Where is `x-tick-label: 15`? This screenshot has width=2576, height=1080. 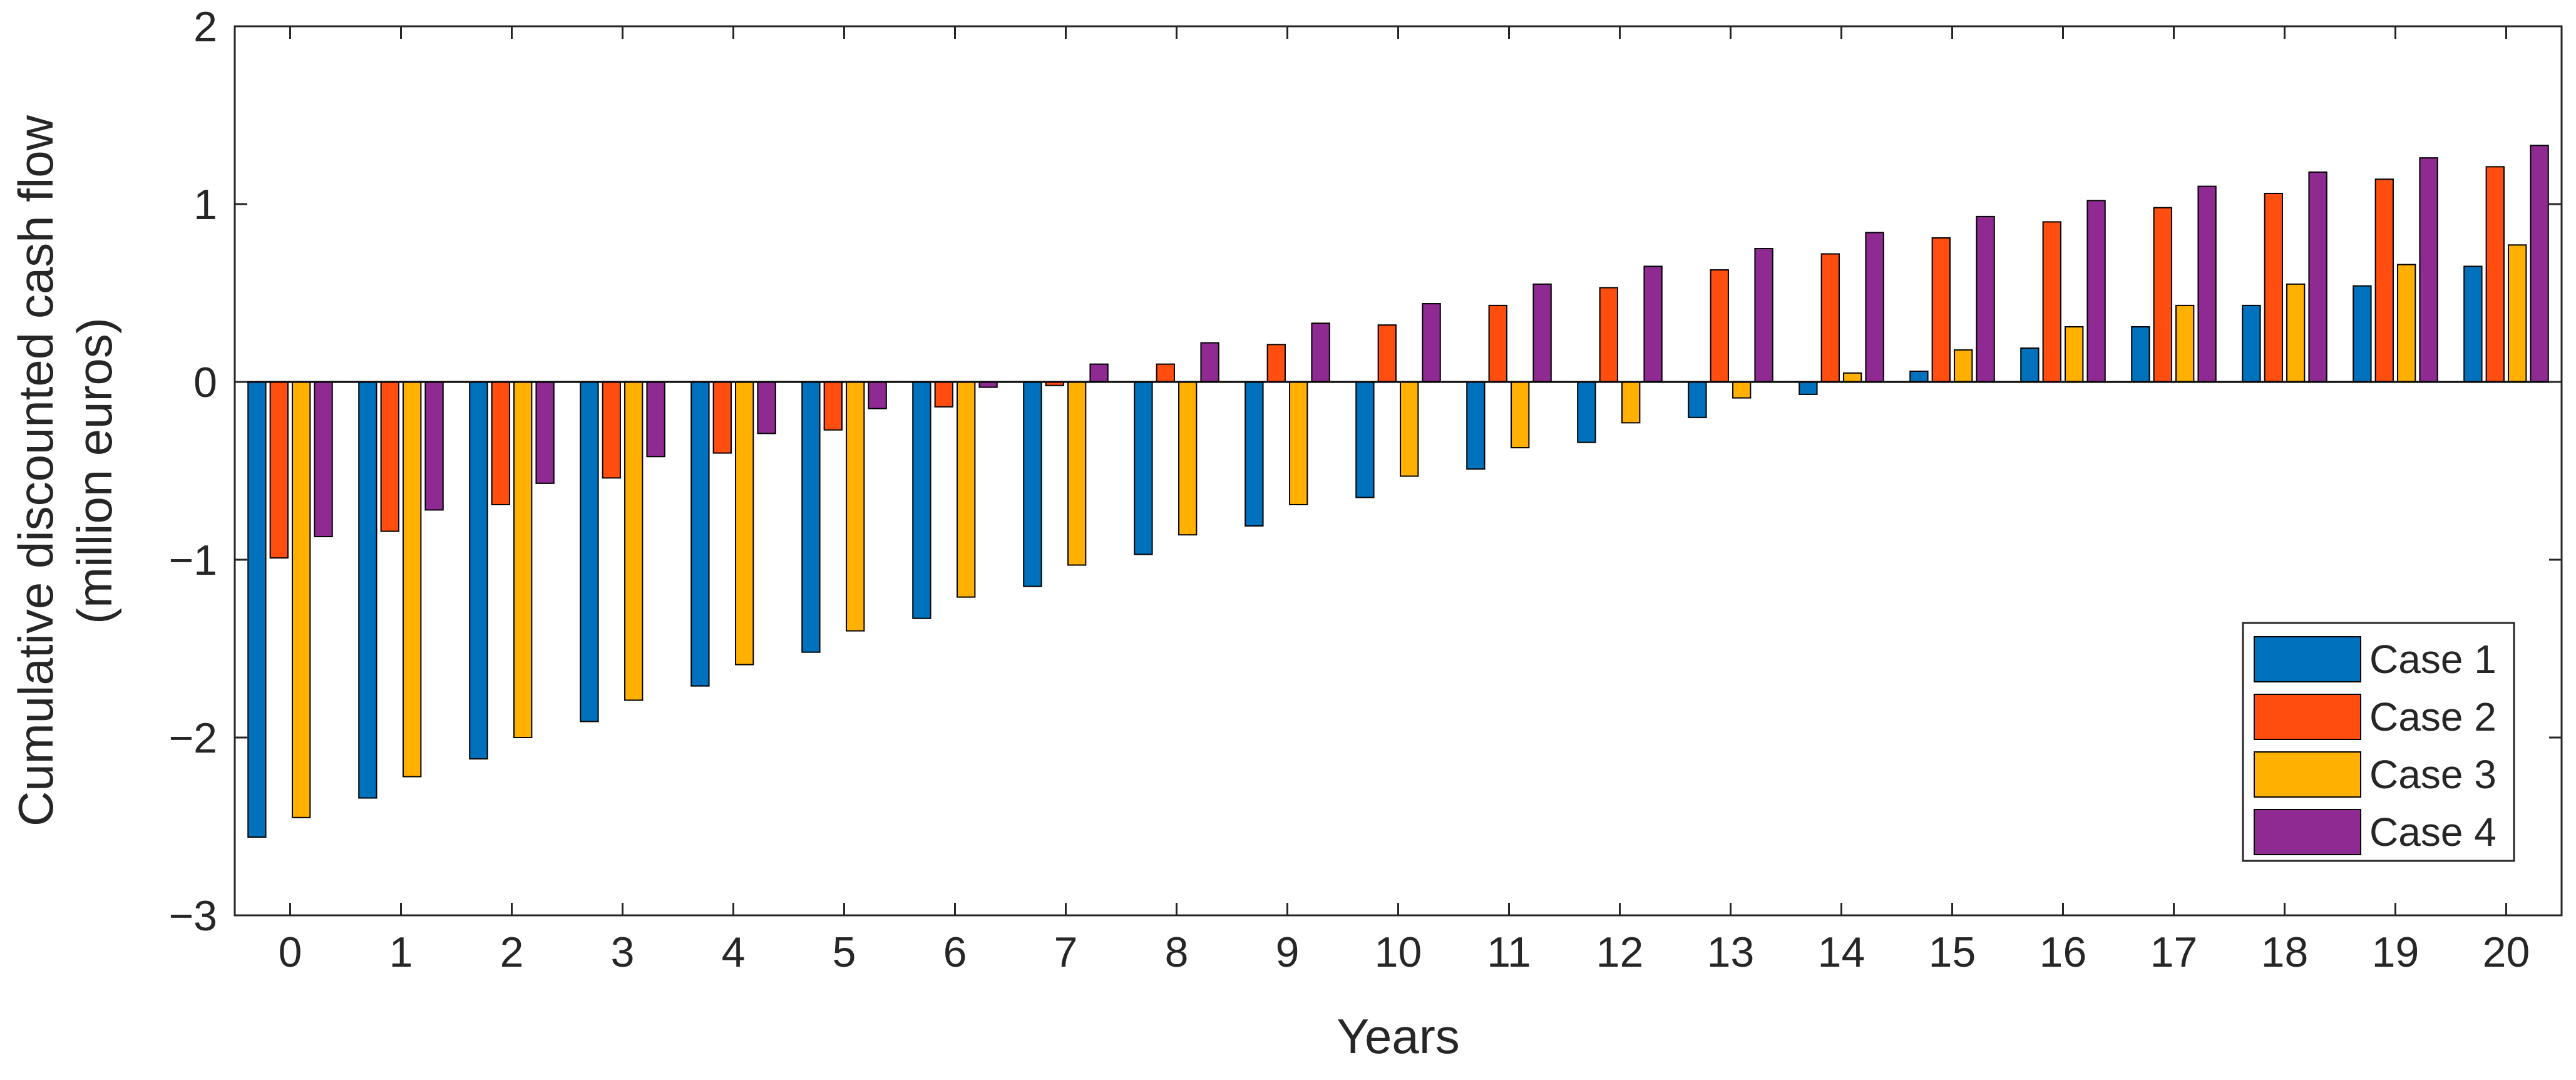 x-tick-label: 15 is located at coordinates (1952, 952).